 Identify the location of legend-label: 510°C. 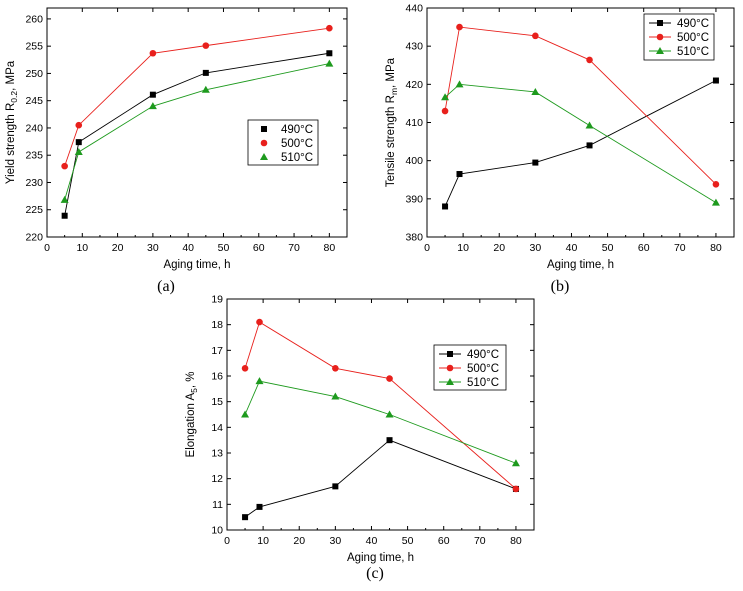
(483, 383).